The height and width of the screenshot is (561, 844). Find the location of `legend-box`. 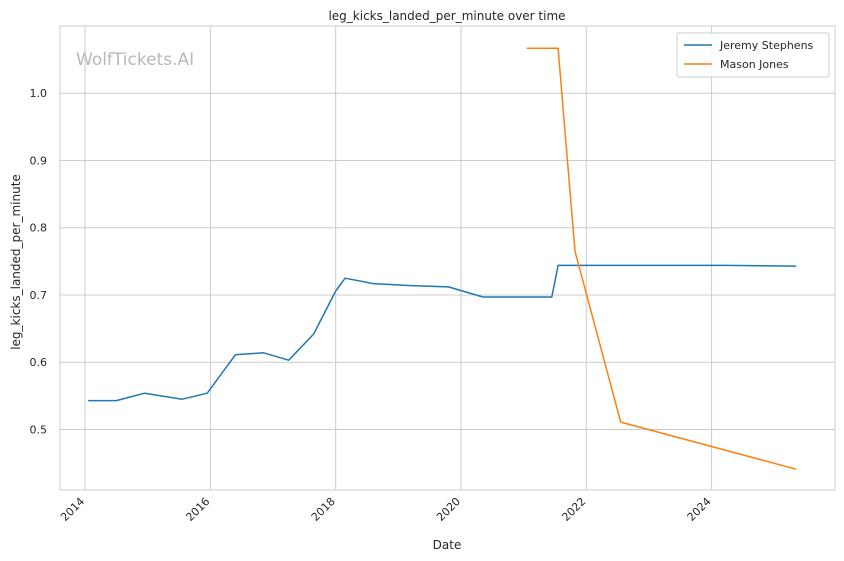

legend-box is located at coordinates (753, 55).